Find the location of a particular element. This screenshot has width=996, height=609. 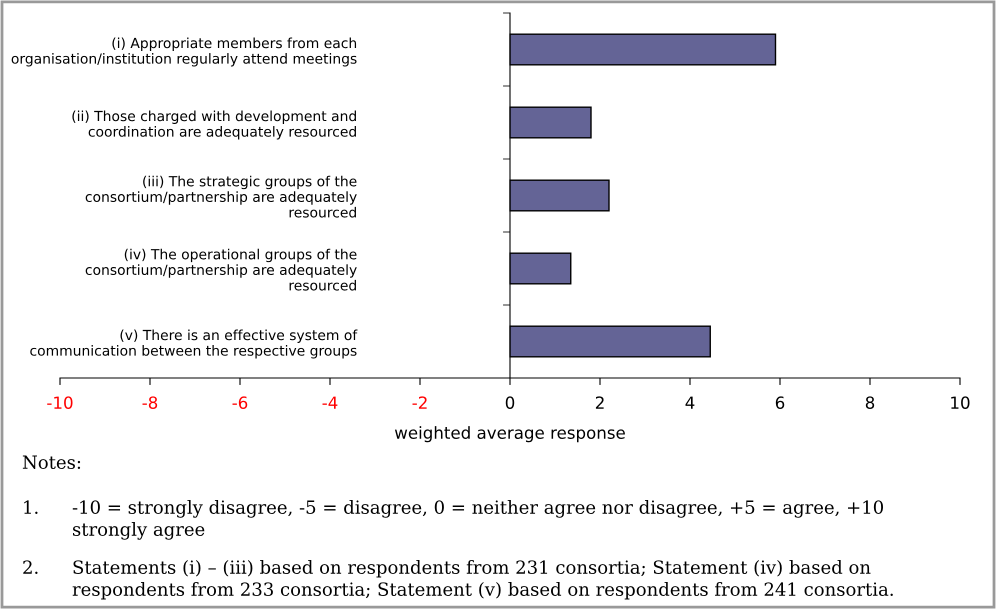

x-tick-label: 8 is located at coordinates (870, 402).